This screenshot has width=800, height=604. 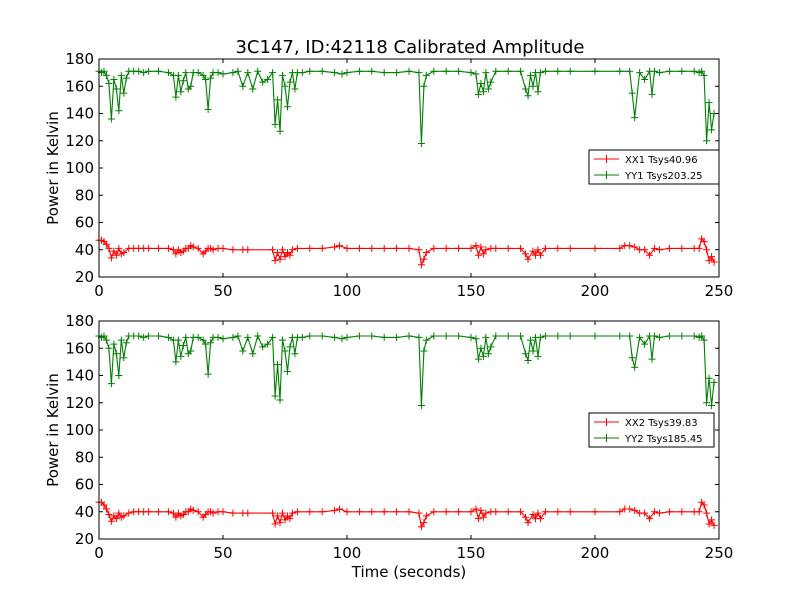 I want to click on y-tick-label: 80, so click(x=84, y=195).